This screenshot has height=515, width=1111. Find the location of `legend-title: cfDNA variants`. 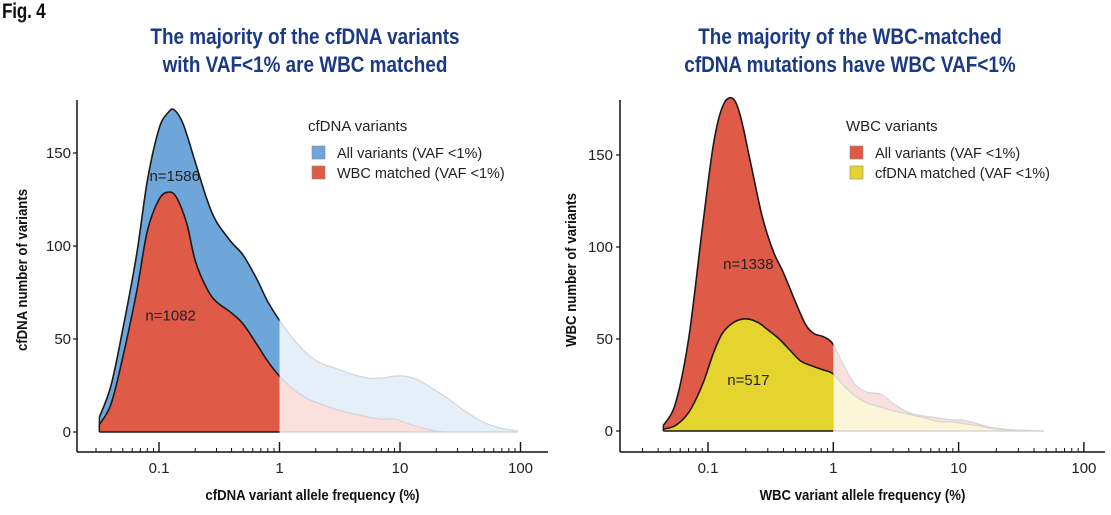

legend-title: cfDNA variants is located at coordinates (357, 126).